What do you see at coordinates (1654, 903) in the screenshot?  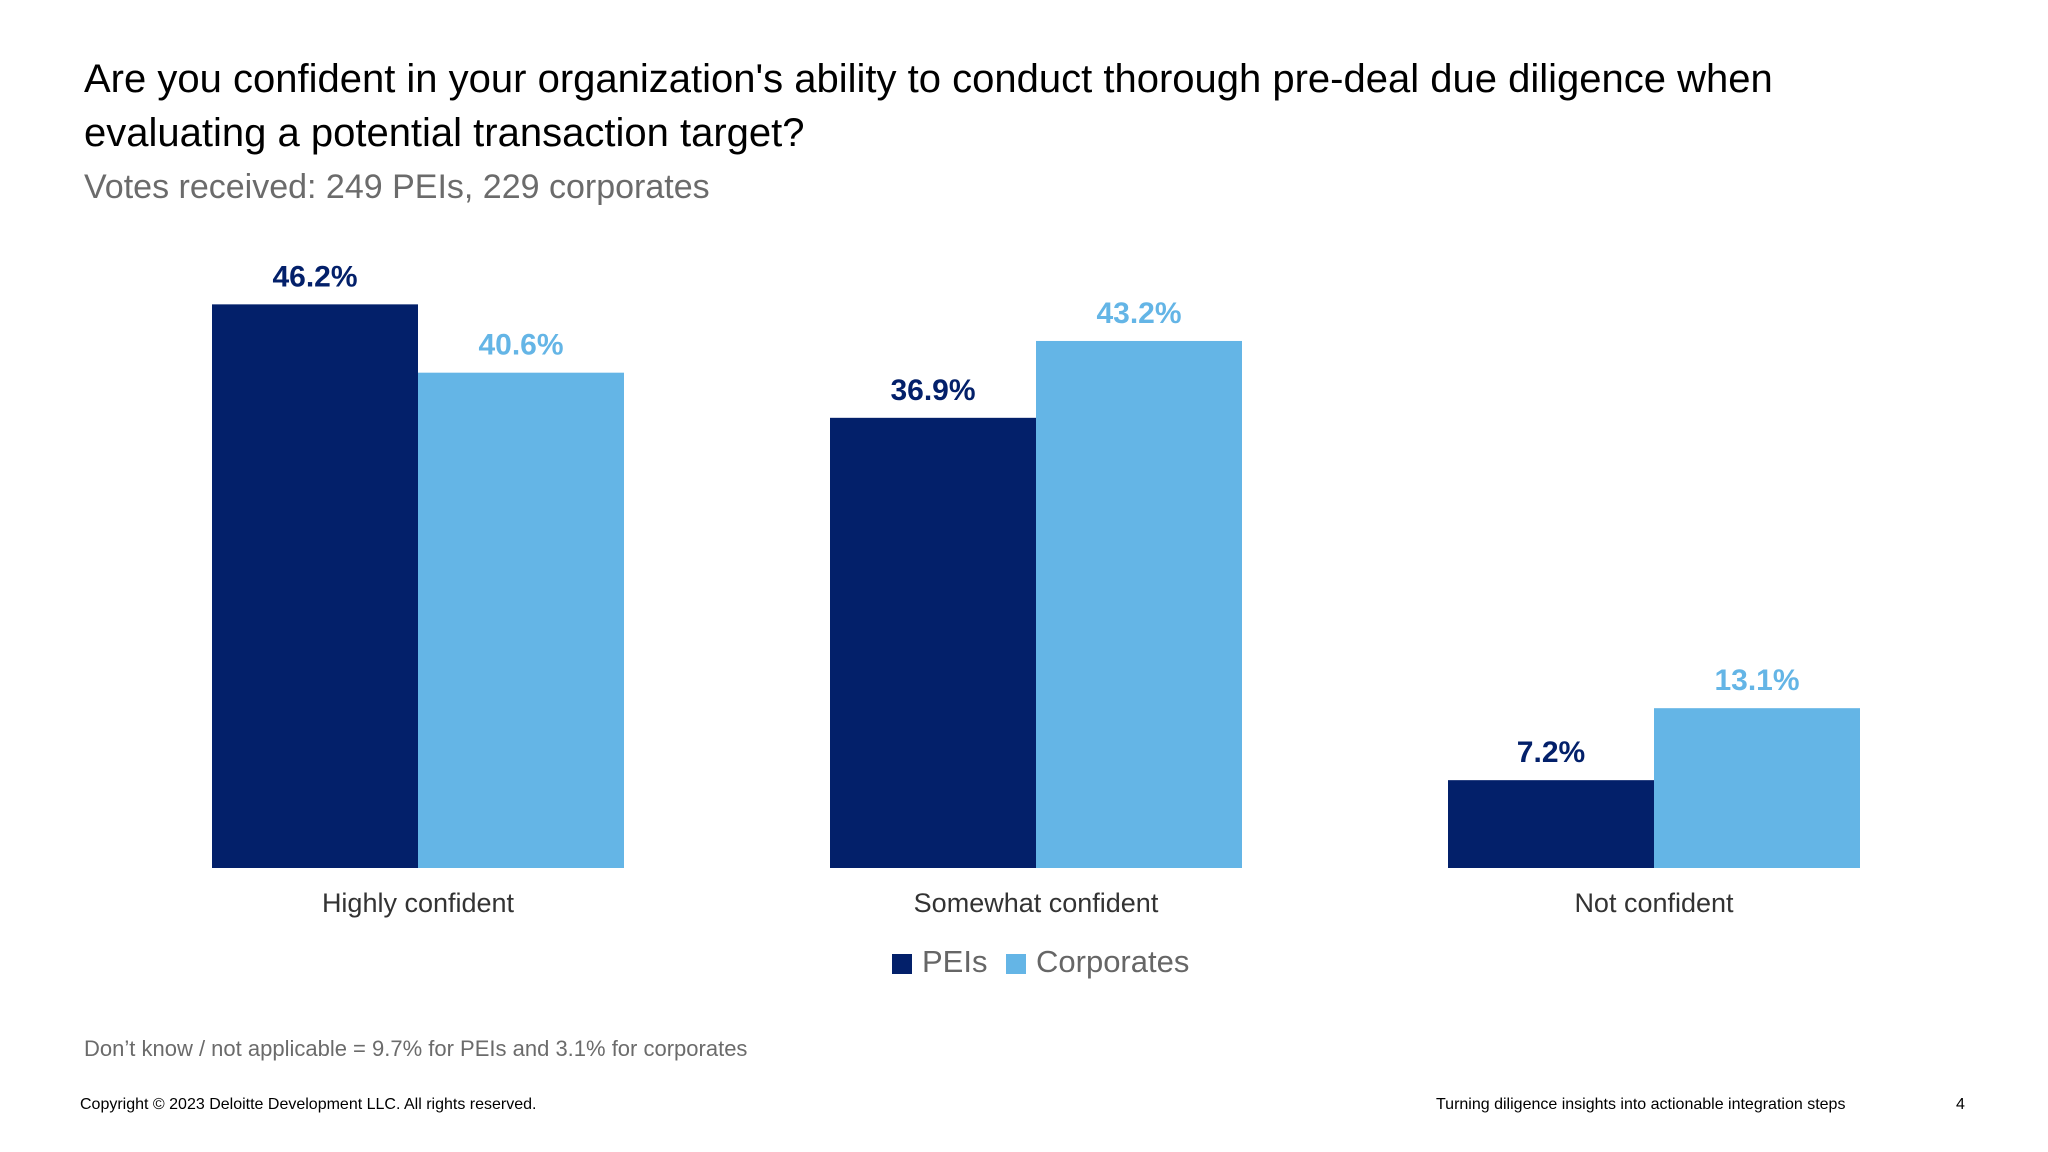 I see `category-label-not-confident: Not confident` at bounding box center [1654, 903].